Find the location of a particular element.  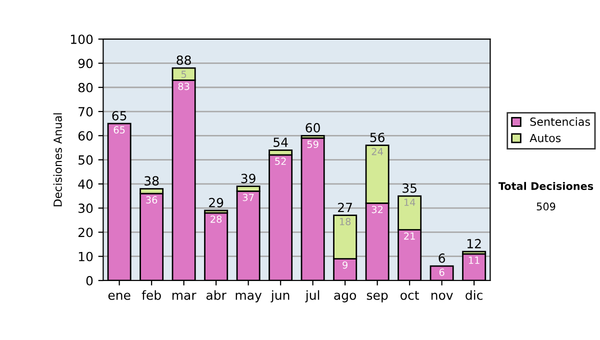

y-tick-label: 60 is located at coordinates (85, 136).